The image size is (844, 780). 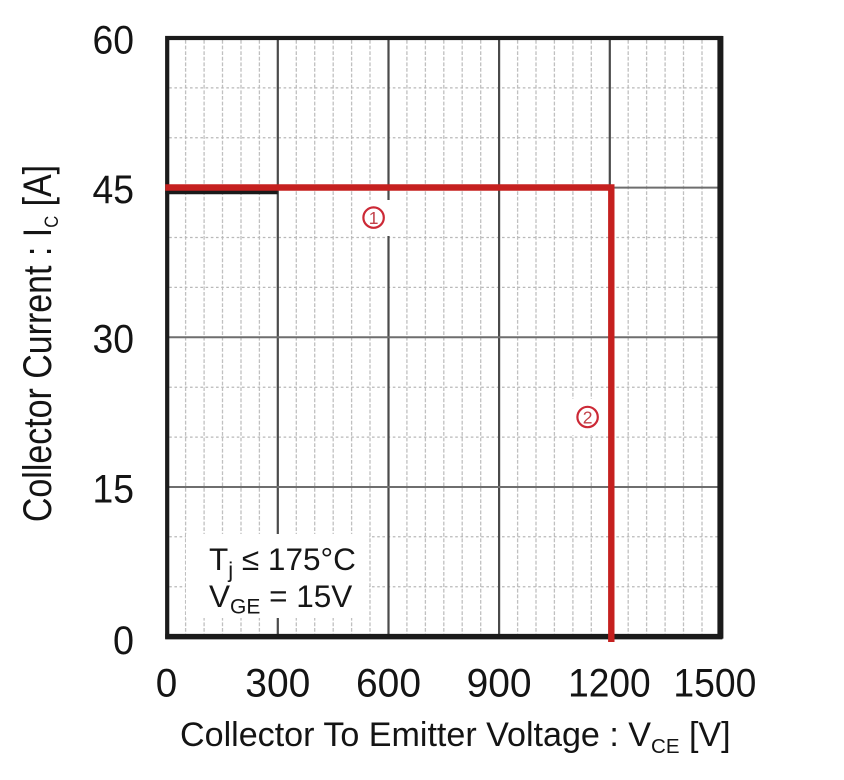 I want to click on svg-text: 1500, so click(x=714, y=683).